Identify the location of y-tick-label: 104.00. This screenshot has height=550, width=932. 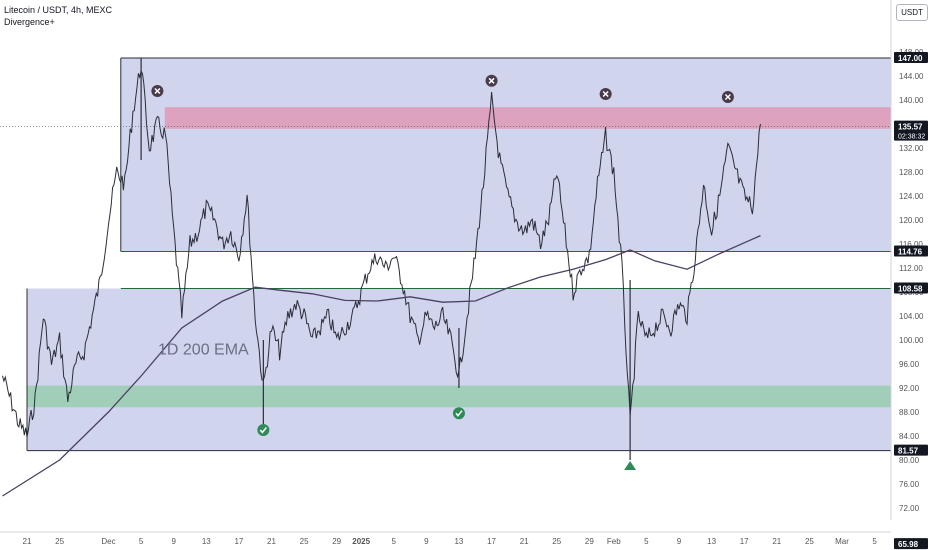
(911, 316).